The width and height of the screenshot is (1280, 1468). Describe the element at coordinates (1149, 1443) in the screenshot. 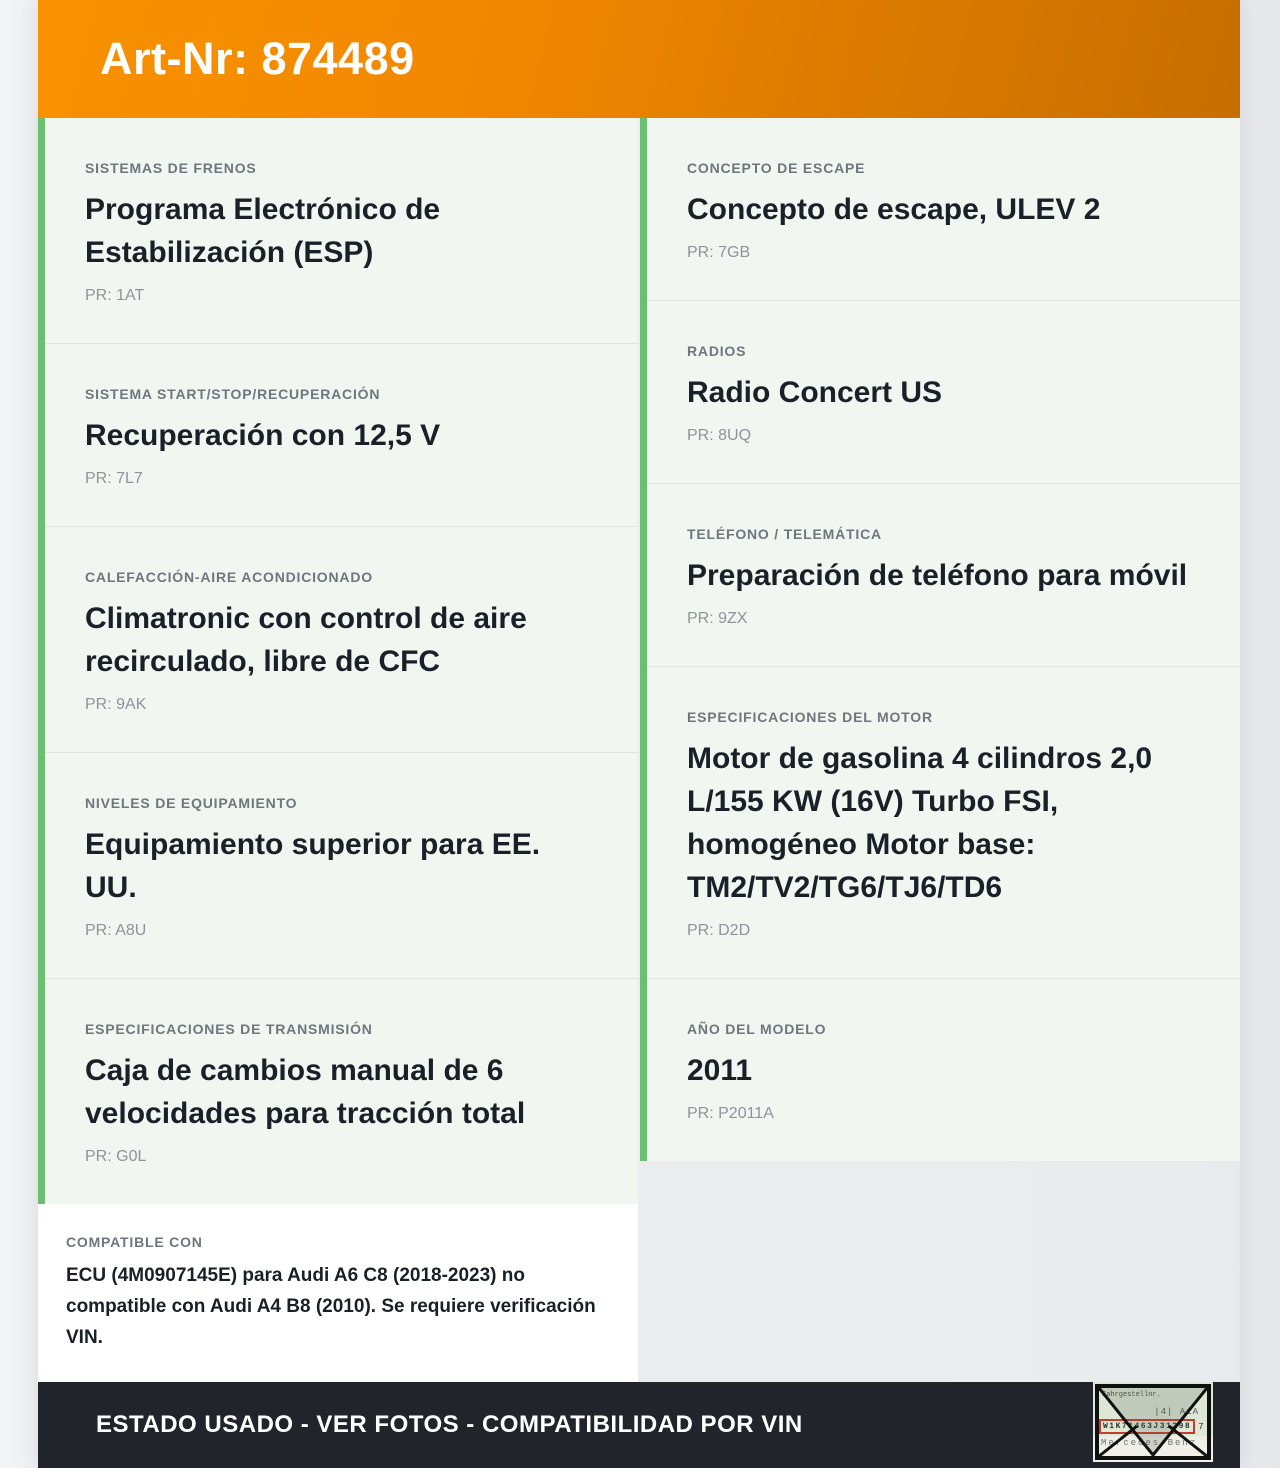

I see `stamp-brand-text: Mercedes-Benz` at that location.